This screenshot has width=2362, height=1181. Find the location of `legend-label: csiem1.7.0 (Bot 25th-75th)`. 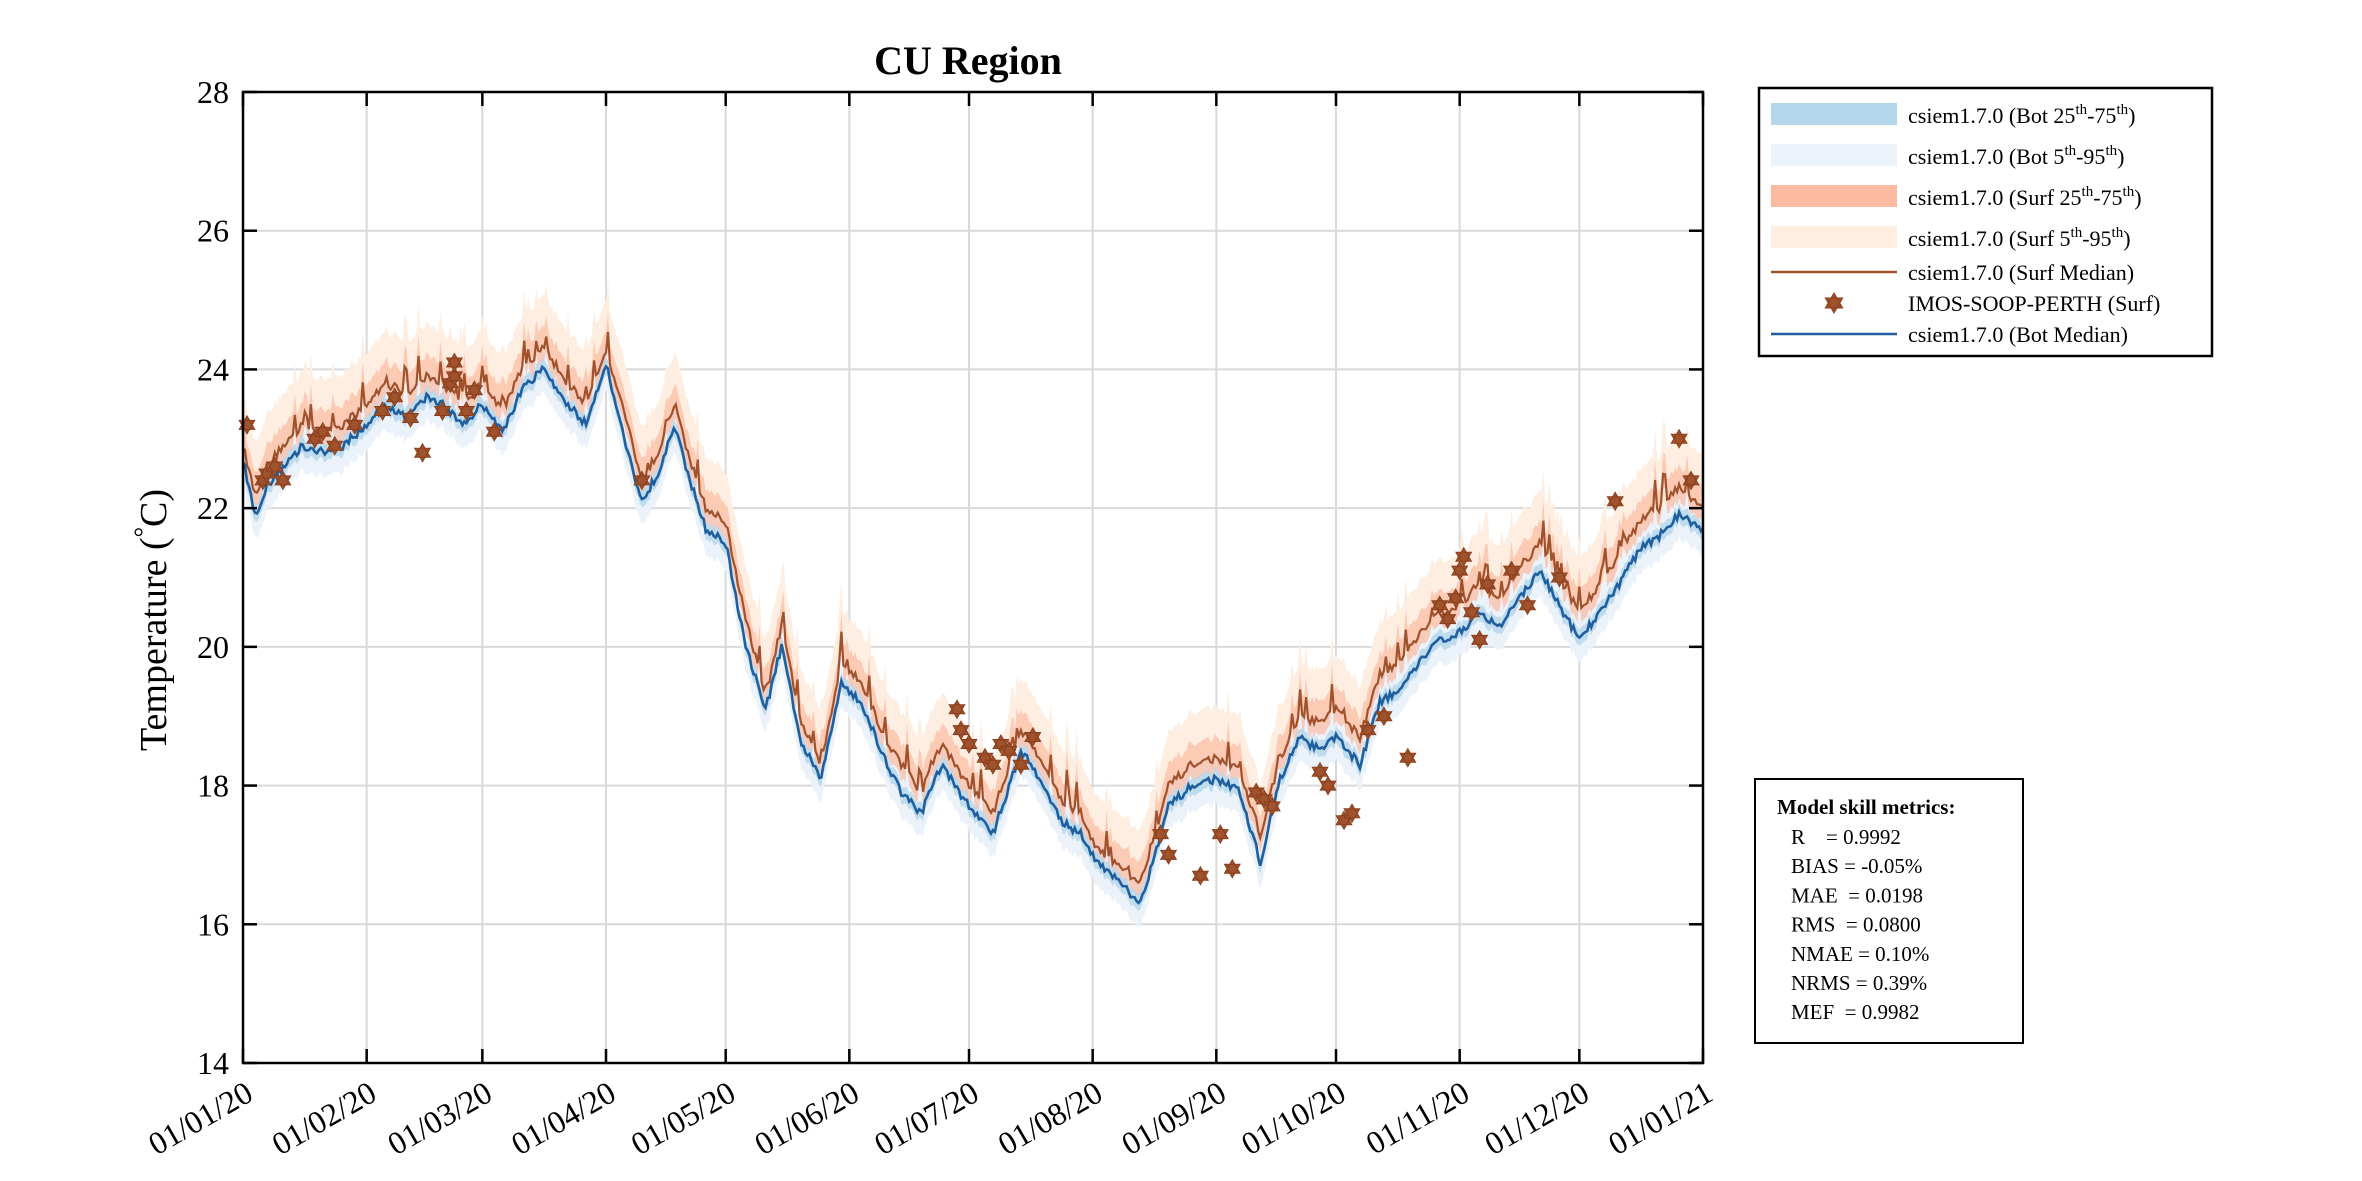

legend-label: csiem1.7.0 (Bot 25th-75th) is located at coordinates (2021, 115).